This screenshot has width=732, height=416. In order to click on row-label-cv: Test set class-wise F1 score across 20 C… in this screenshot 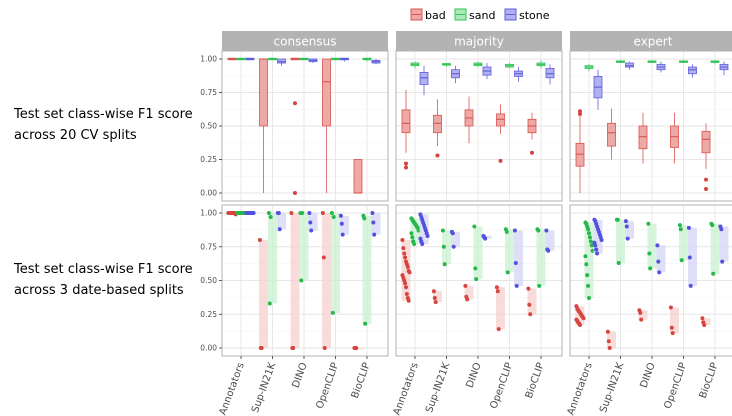, I will do `click(103, 125)`.